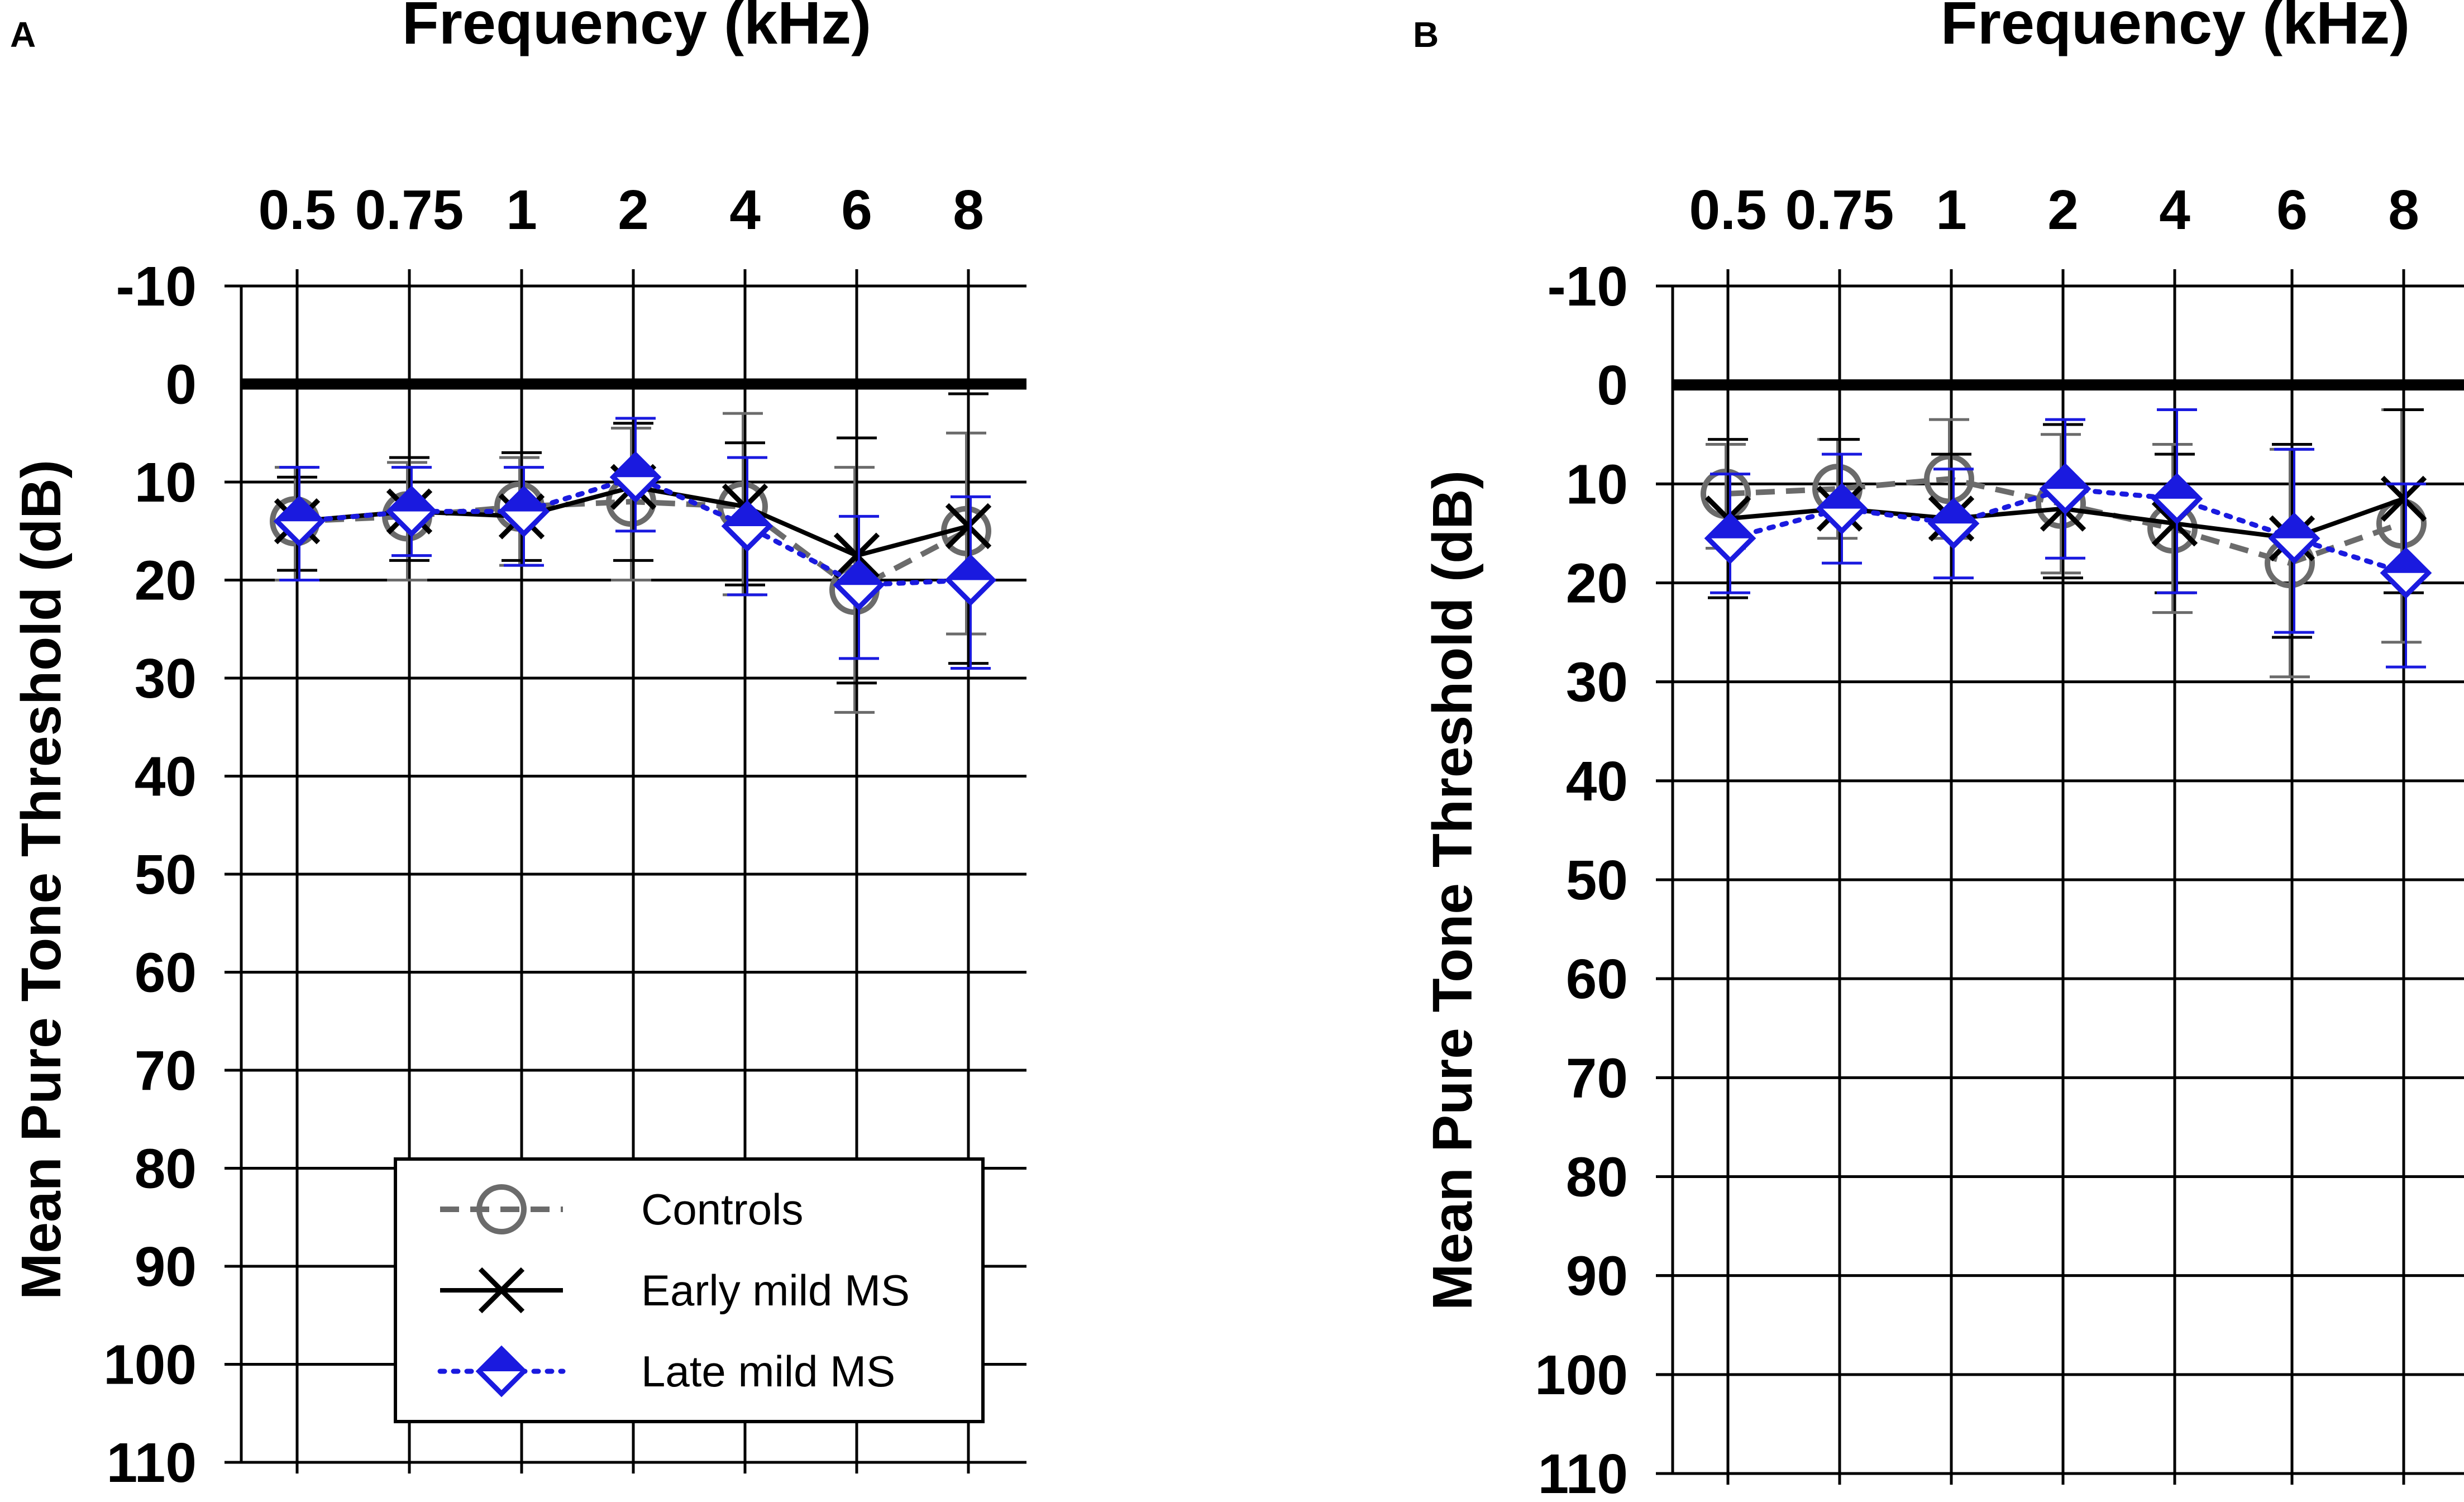 This screenshot has width=2464, height=1502. Describe the element at coordinates (768, 1371) in the screenshot. I see `legend-label-late: Late mild MS` at that location.